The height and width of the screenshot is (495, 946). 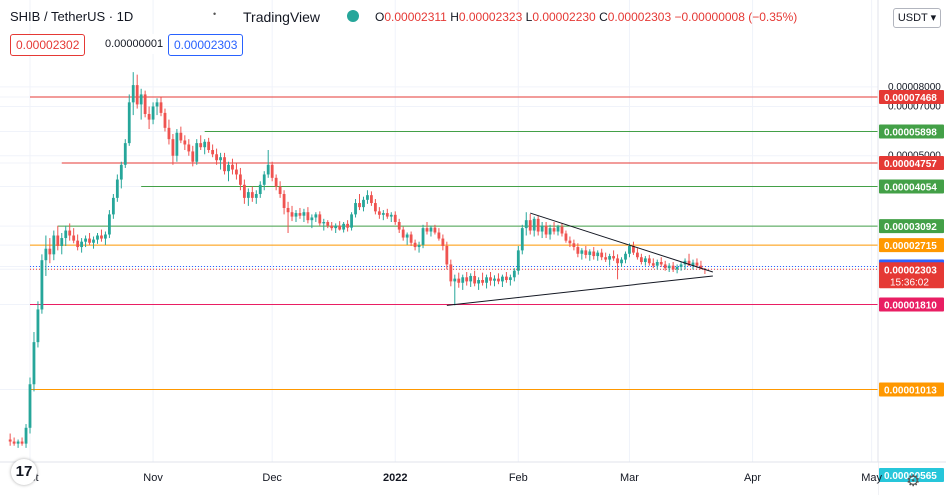 What do you see at coordinates (913, 481) in the screenshot?
I see `gear-icon: ⚙` at bounding box center [913, 481].